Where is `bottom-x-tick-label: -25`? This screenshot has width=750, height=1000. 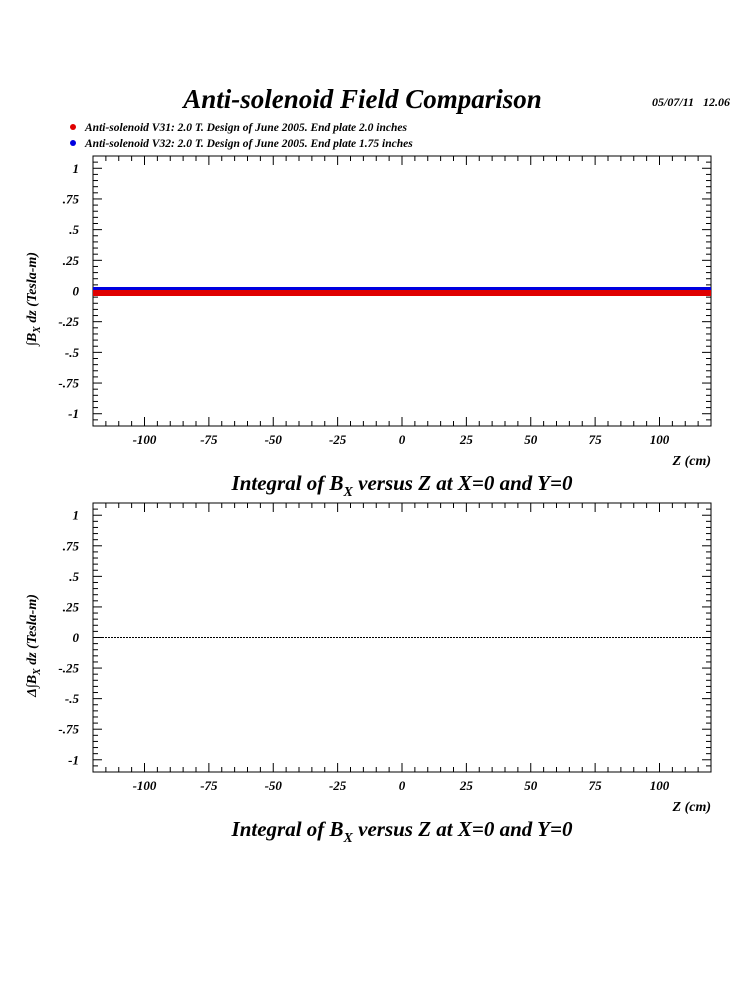 bottom-x-tick-label: -25 is located at coordinates (338, 785).